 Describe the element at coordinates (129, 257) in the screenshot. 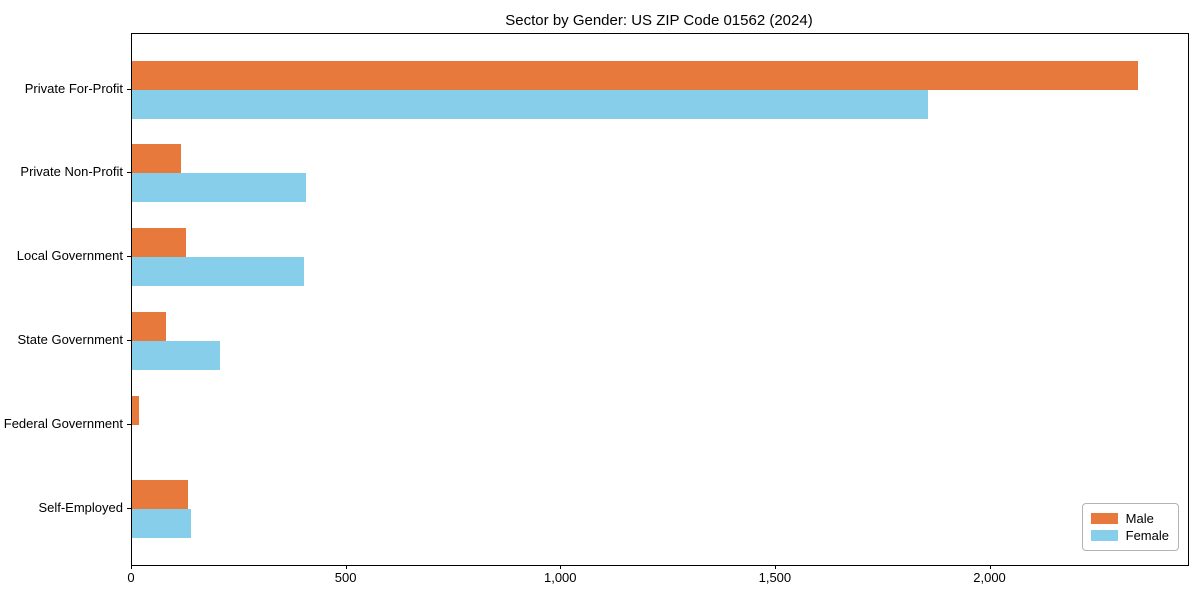

I see `y-tick-local-government` at that location.